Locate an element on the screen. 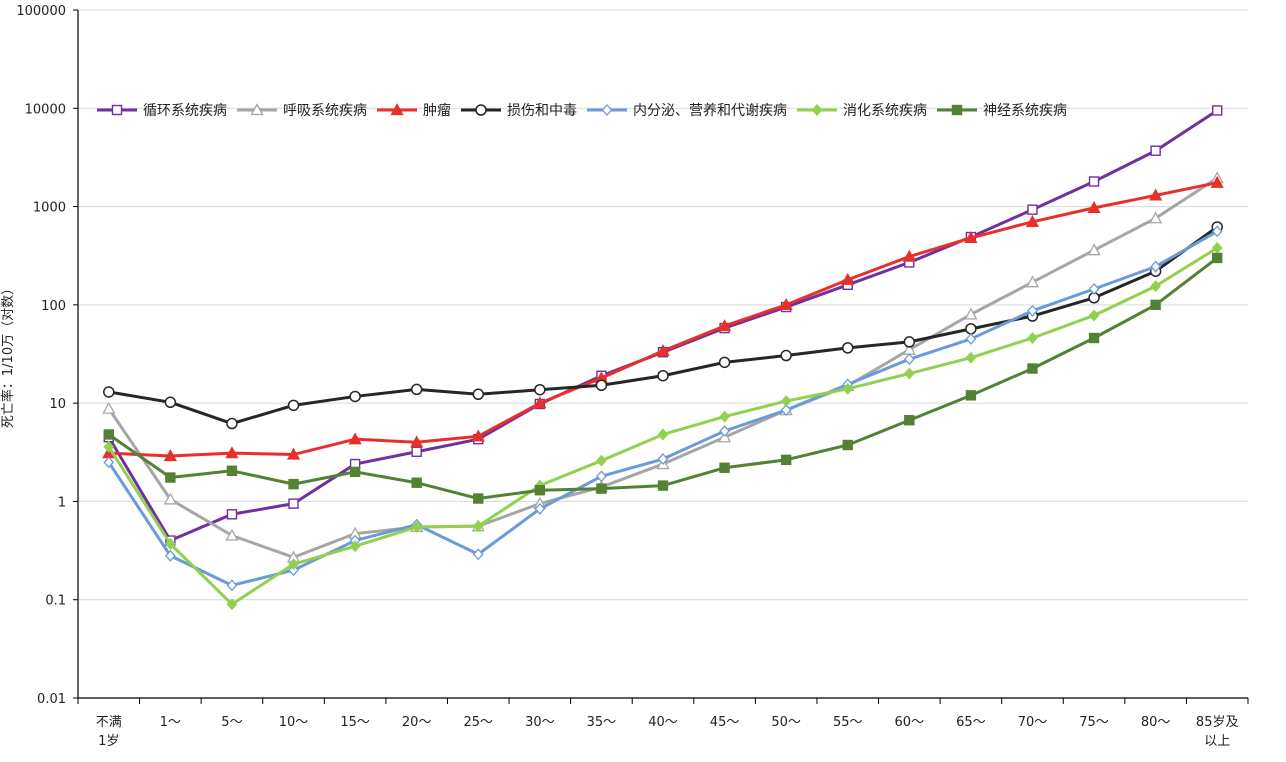  legend-label: 呼吸系统疾病 is located at coordinates (325, 111).